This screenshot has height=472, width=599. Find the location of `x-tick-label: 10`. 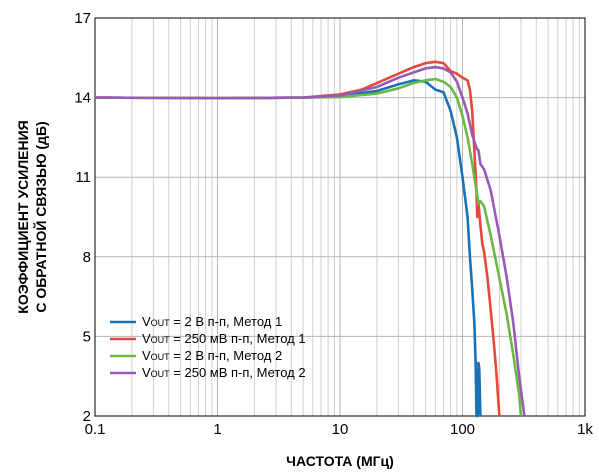

x-tick-label: 10 is located at coordinates (340, 429).